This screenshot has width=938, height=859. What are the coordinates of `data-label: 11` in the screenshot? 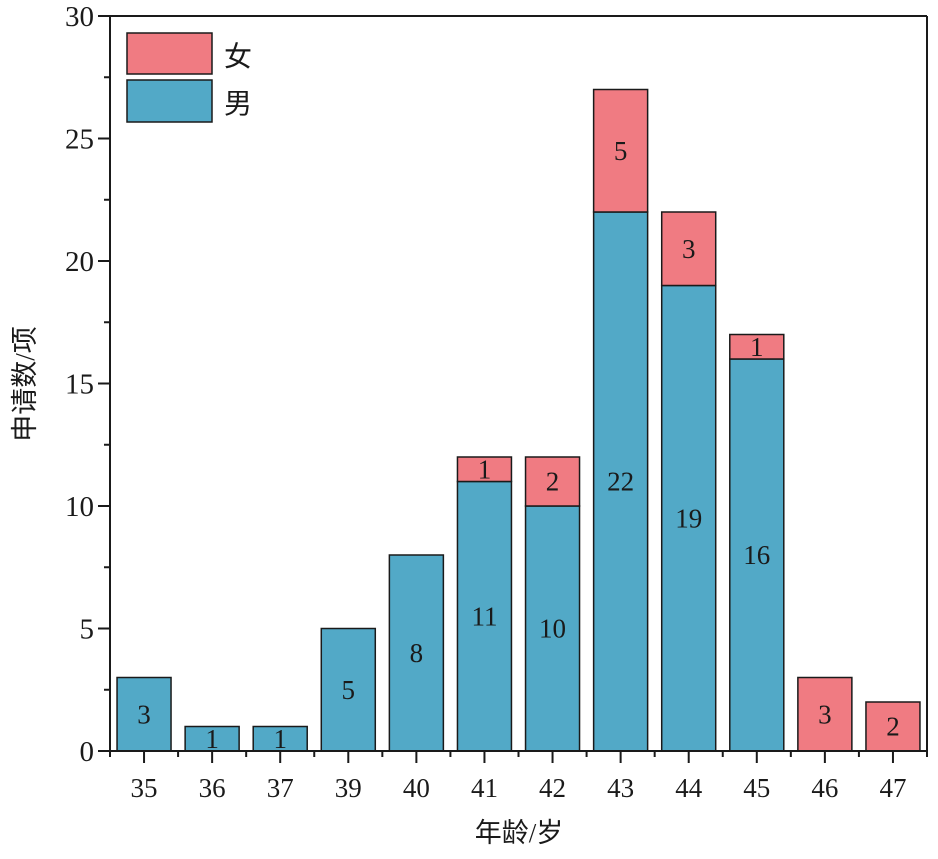 It's located at (484, 616).